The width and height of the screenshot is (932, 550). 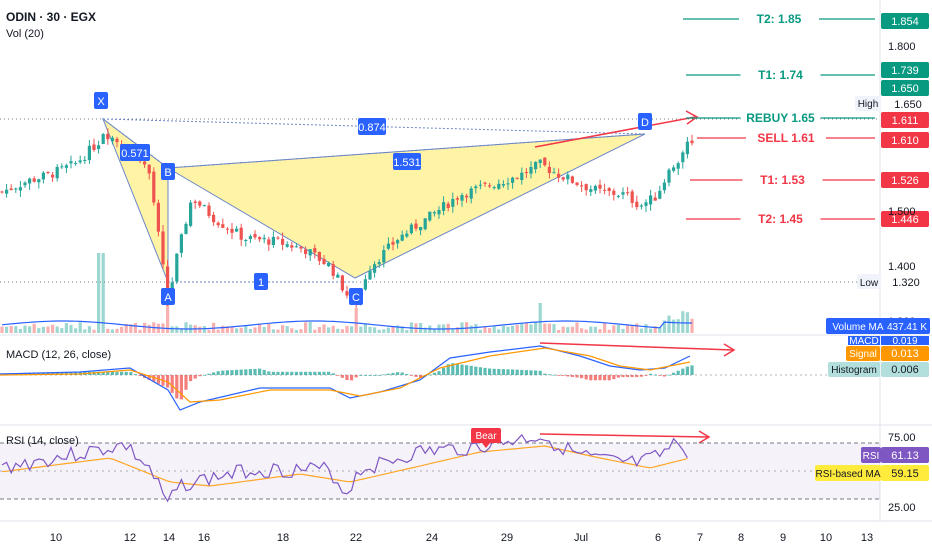 What do you see at coordinates (863, 354) in the screenshot?
I see `signal-legend-label: Signal` at bounding box center [863, 354].